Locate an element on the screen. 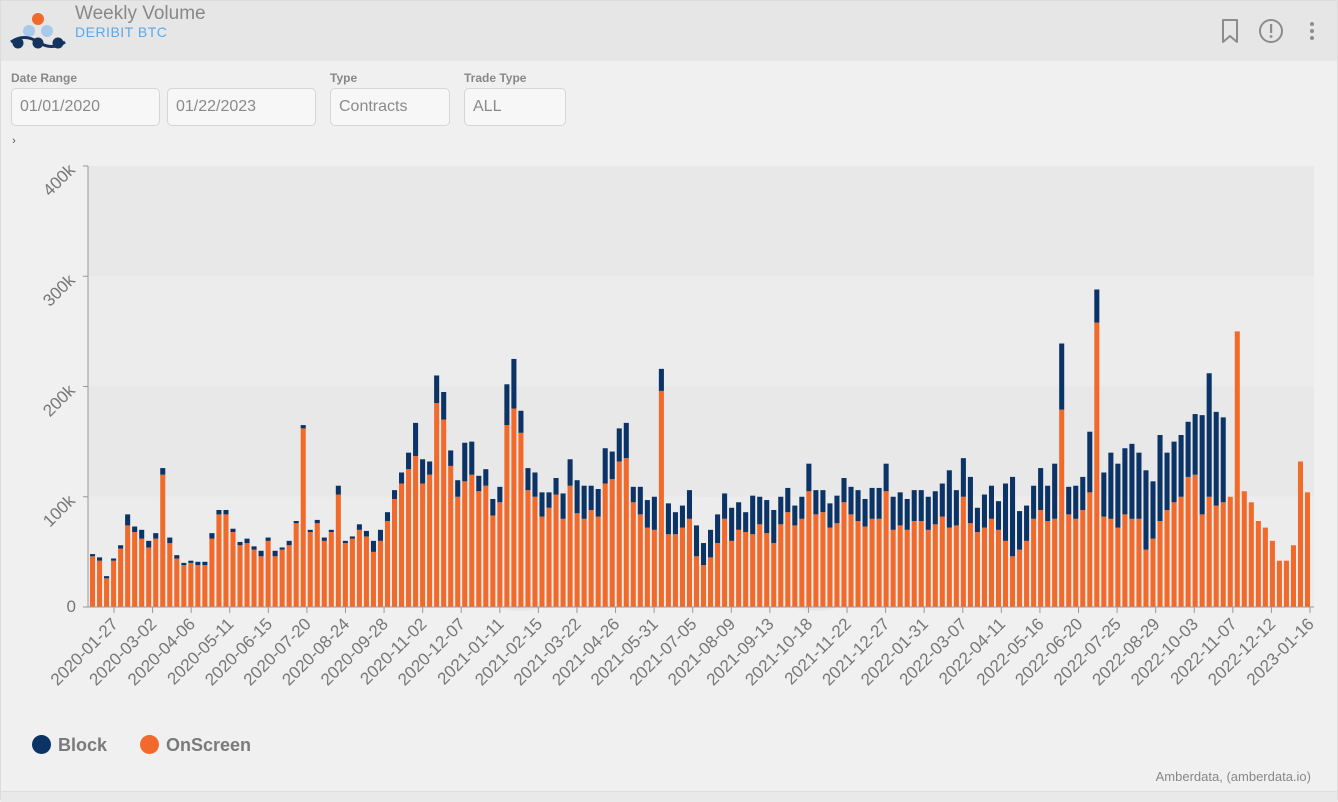  trade-type-select: ALL is located at coordinates (515, 107).